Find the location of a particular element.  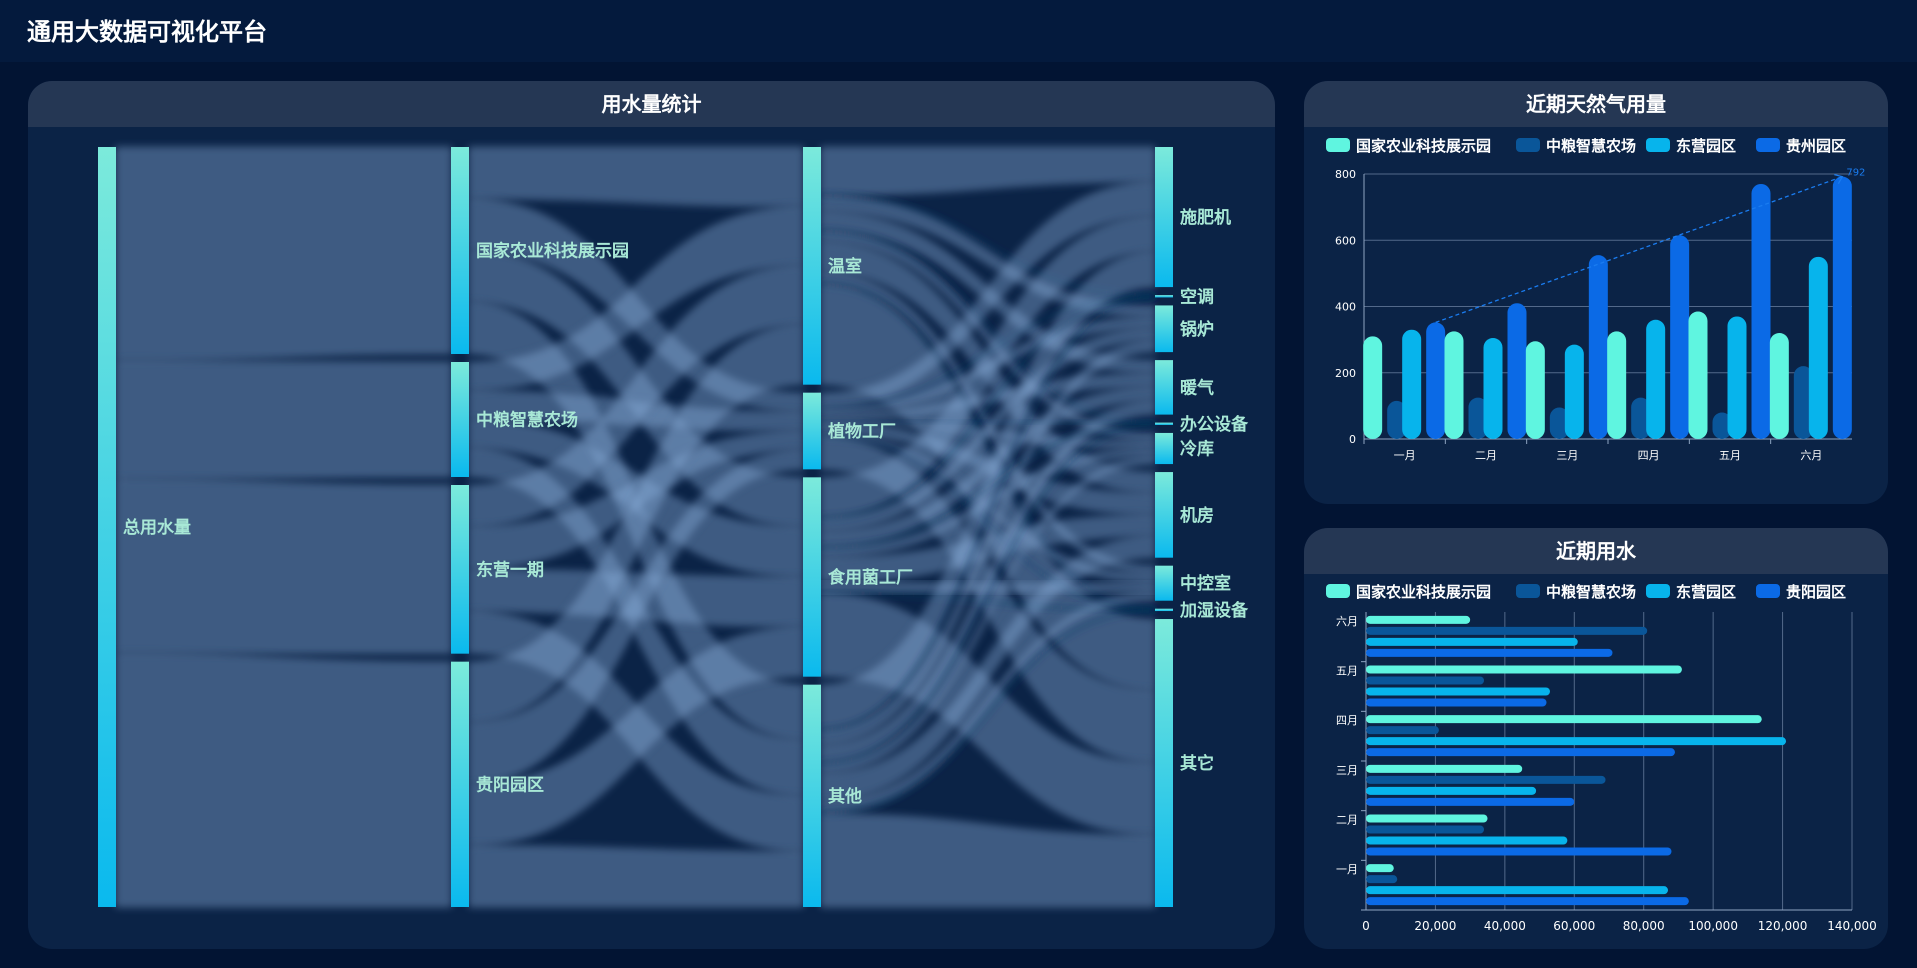

x-tick-label: 三月 is located at coordinates (1567, 455).